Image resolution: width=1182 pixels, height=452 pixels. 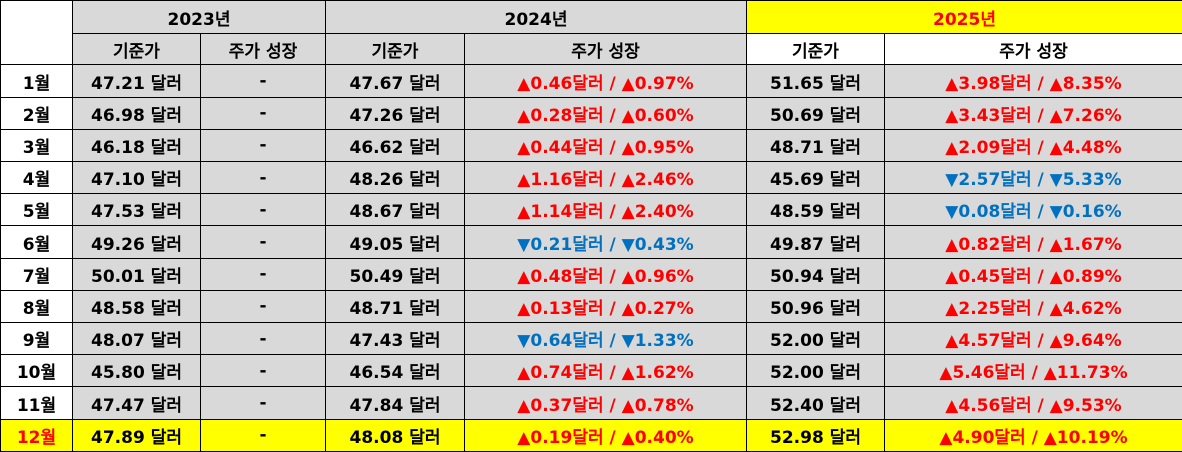 What do you see at coordinates (395, 403) in the screenshot?
I see `base-price-2024: 47.84 달러` at bounding box center [395, 403].